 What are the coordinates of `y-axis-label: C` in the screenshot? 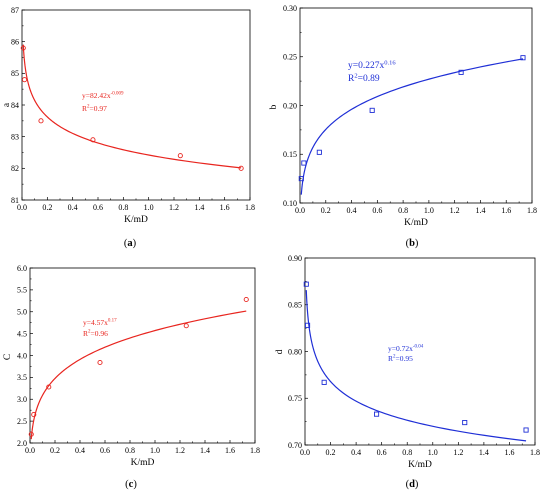 It's located at (8, 357).